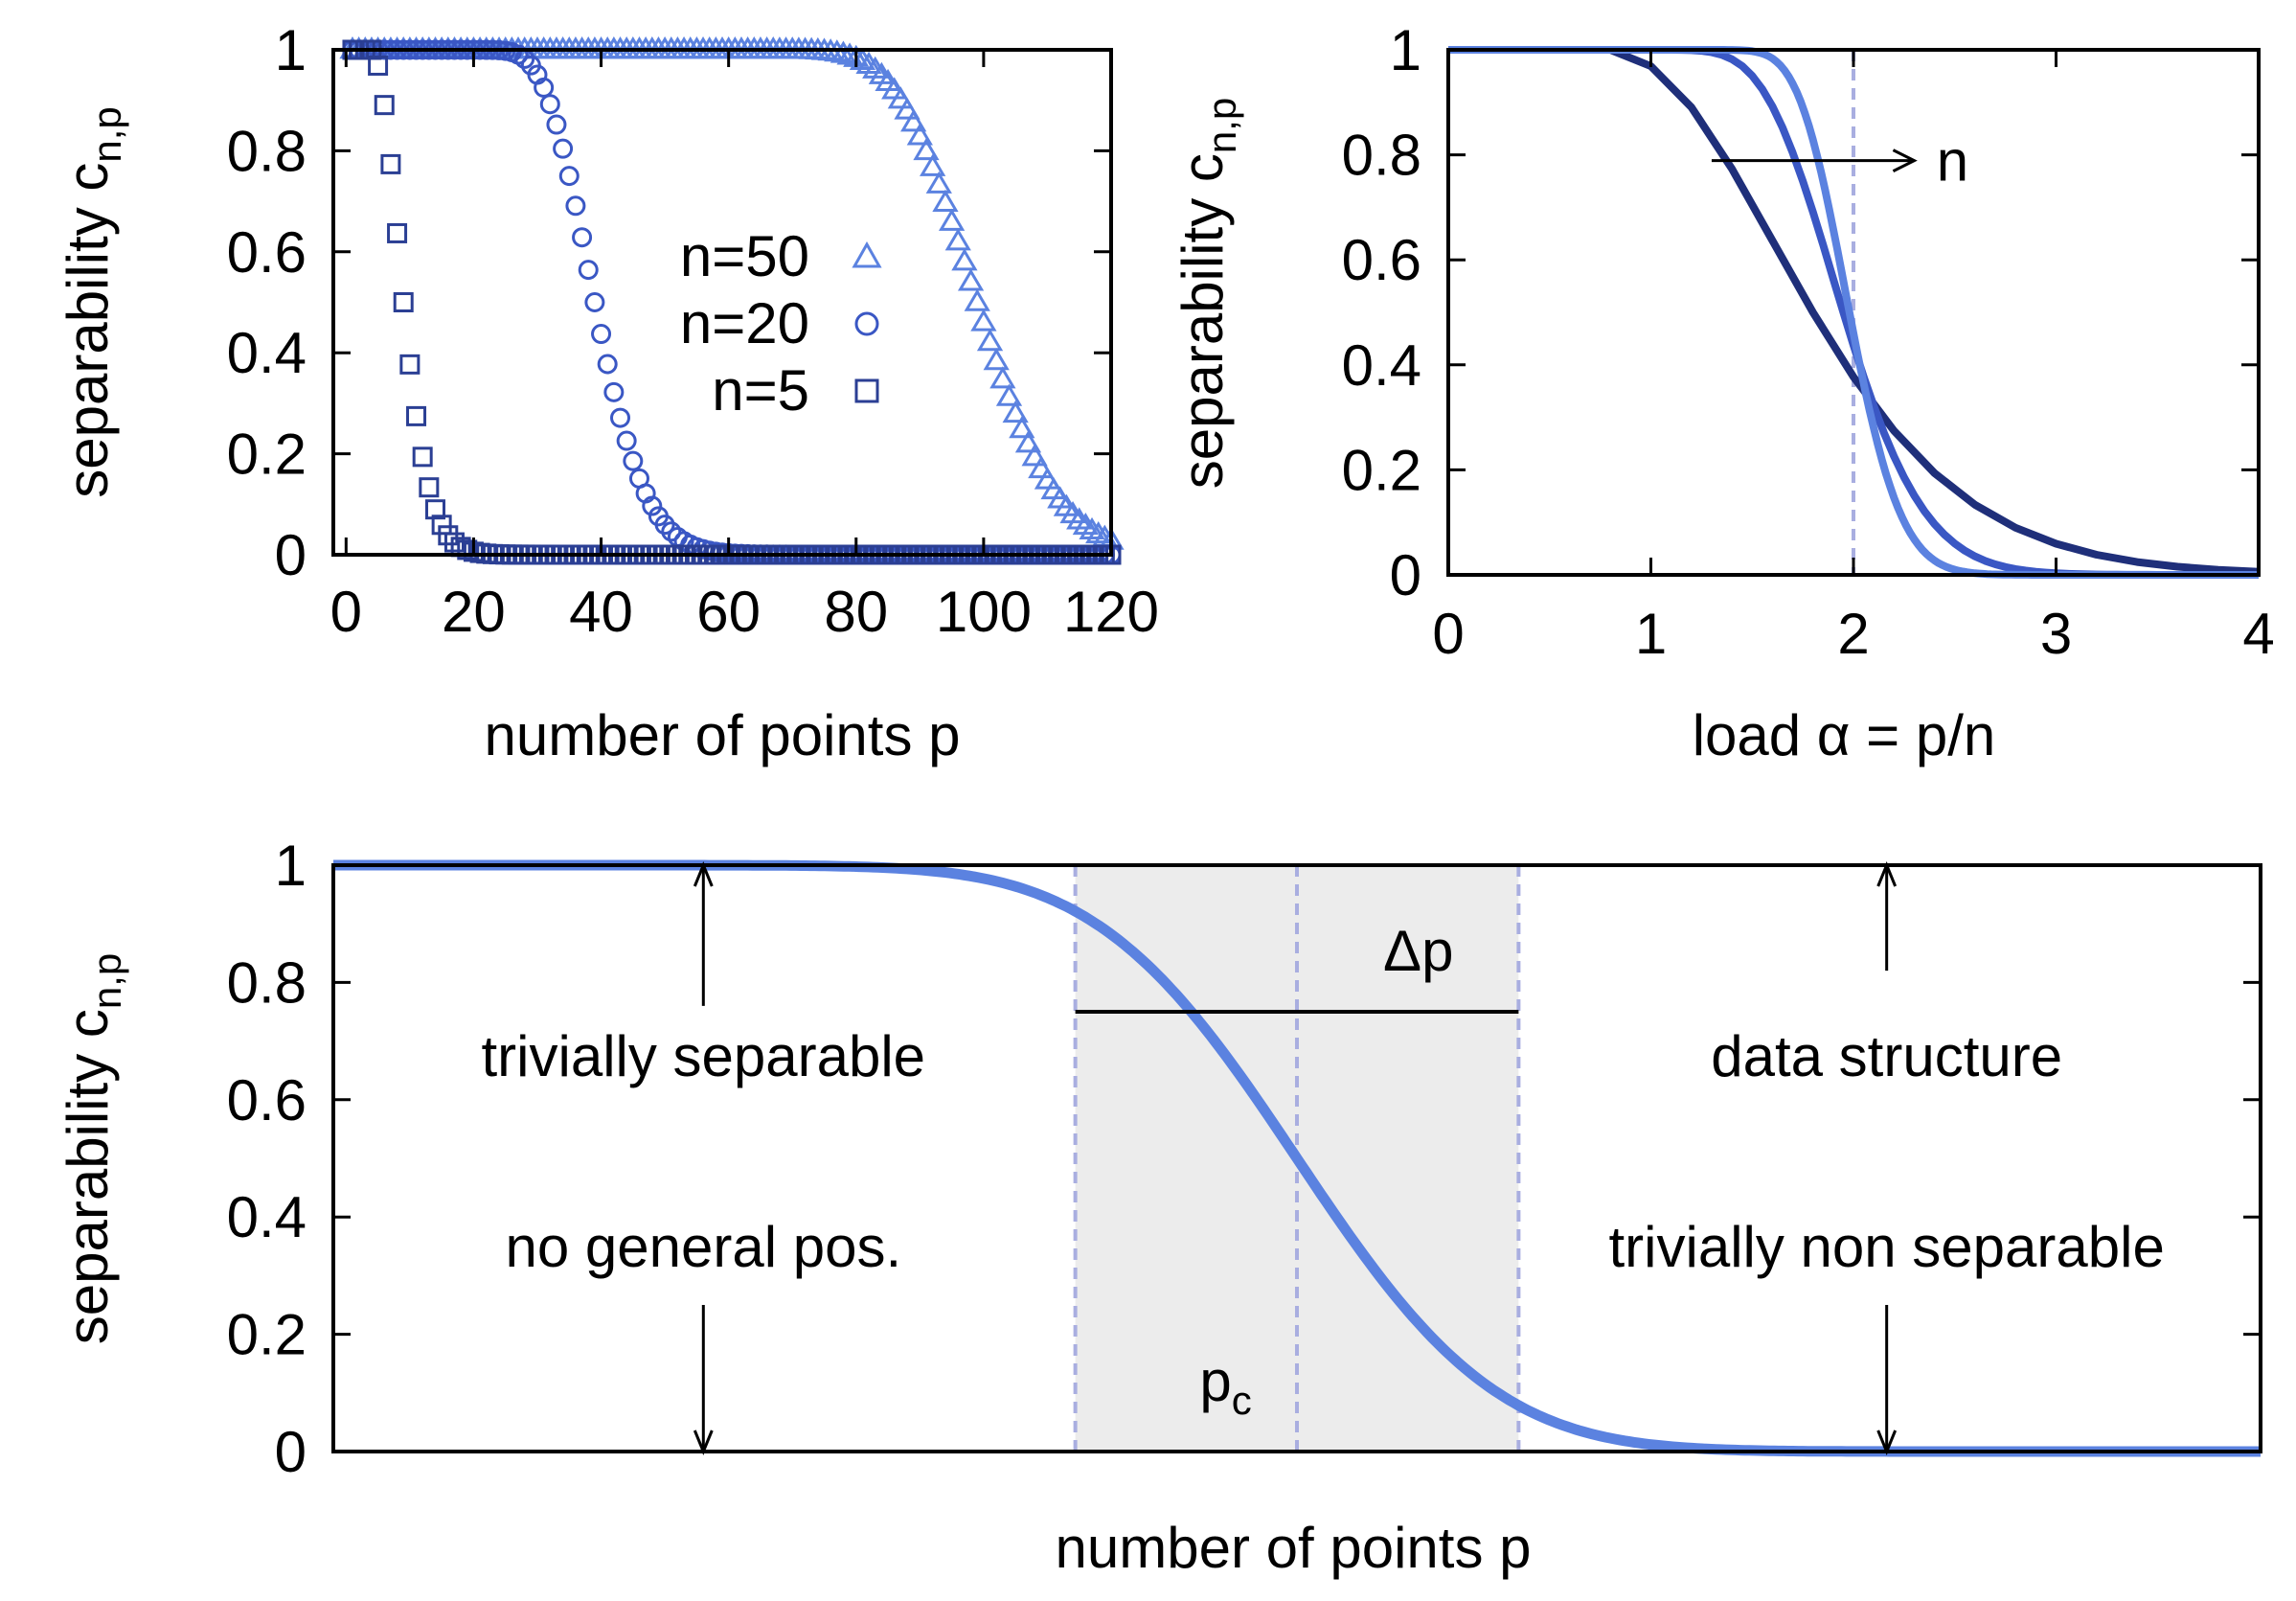 This screenshot has width=2296, height=1601. Describe the element at coordinates (1887, 1056) in the screenshot. I see `b-data-structure-label: data structure` at that location.